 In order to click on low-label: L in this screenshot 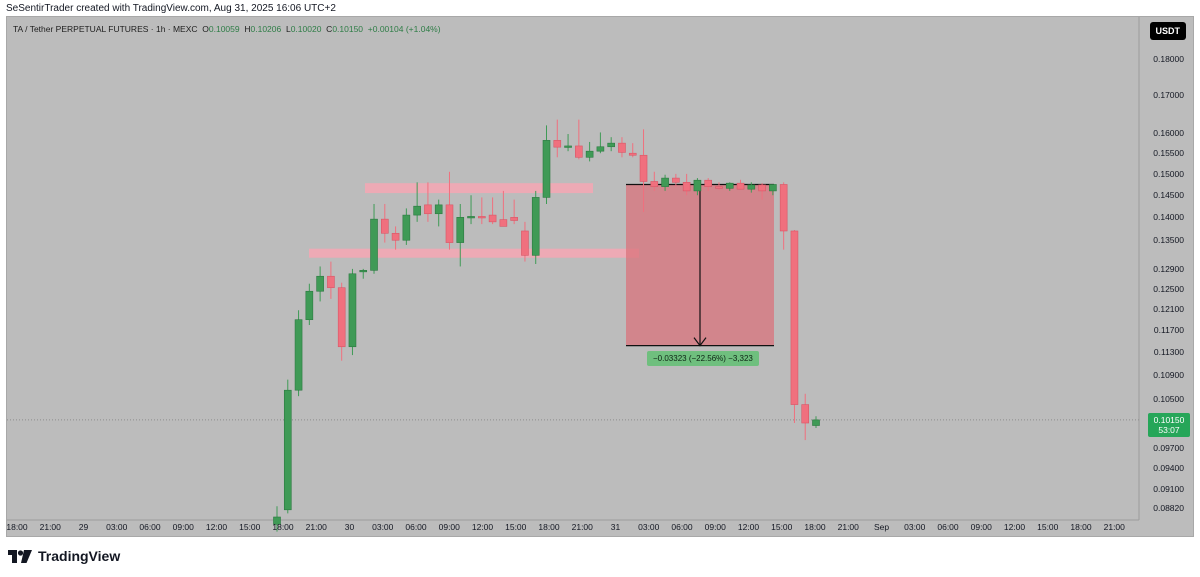, I will do `click(288, 29)`.